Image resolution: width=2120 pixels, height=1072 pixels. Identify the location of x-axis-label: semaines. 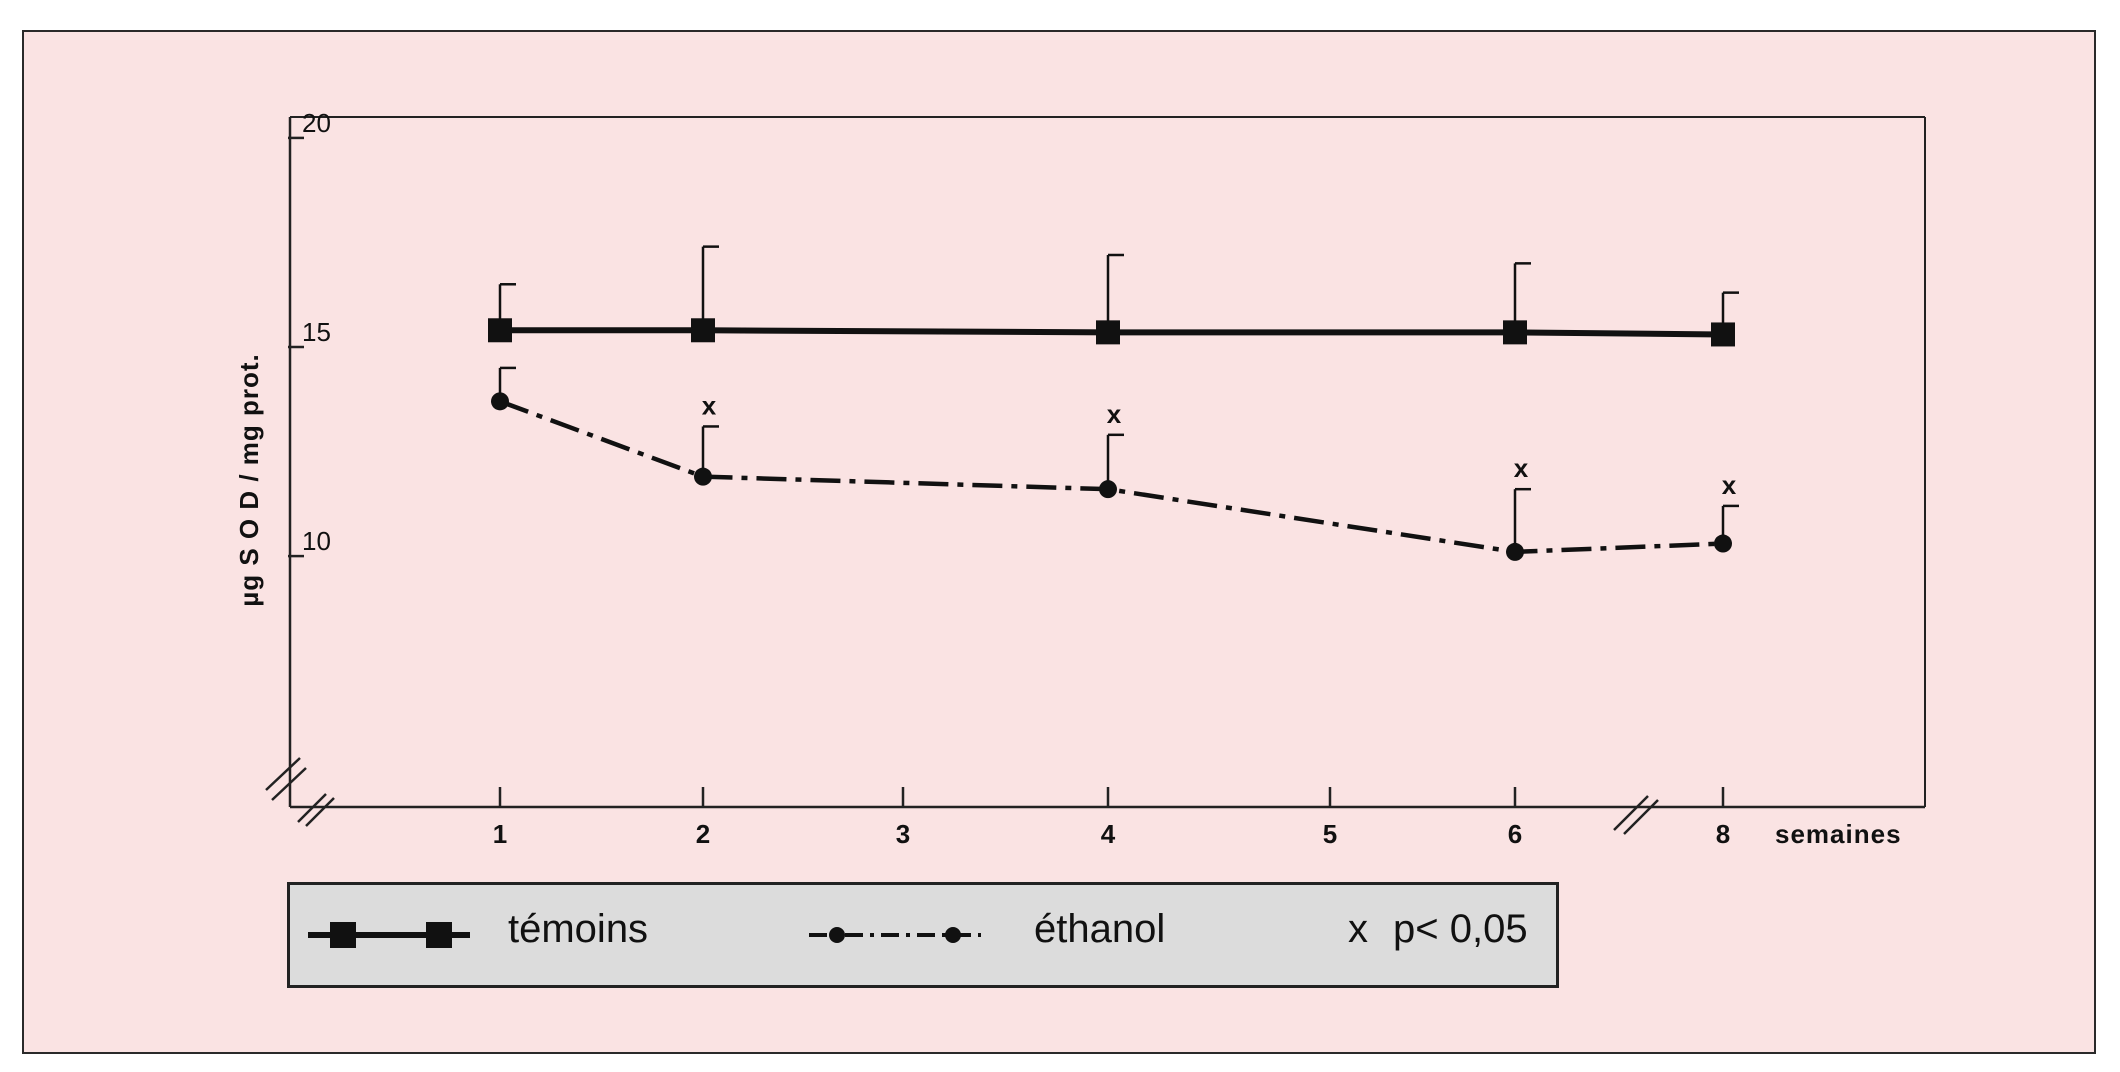
(1838, 834).